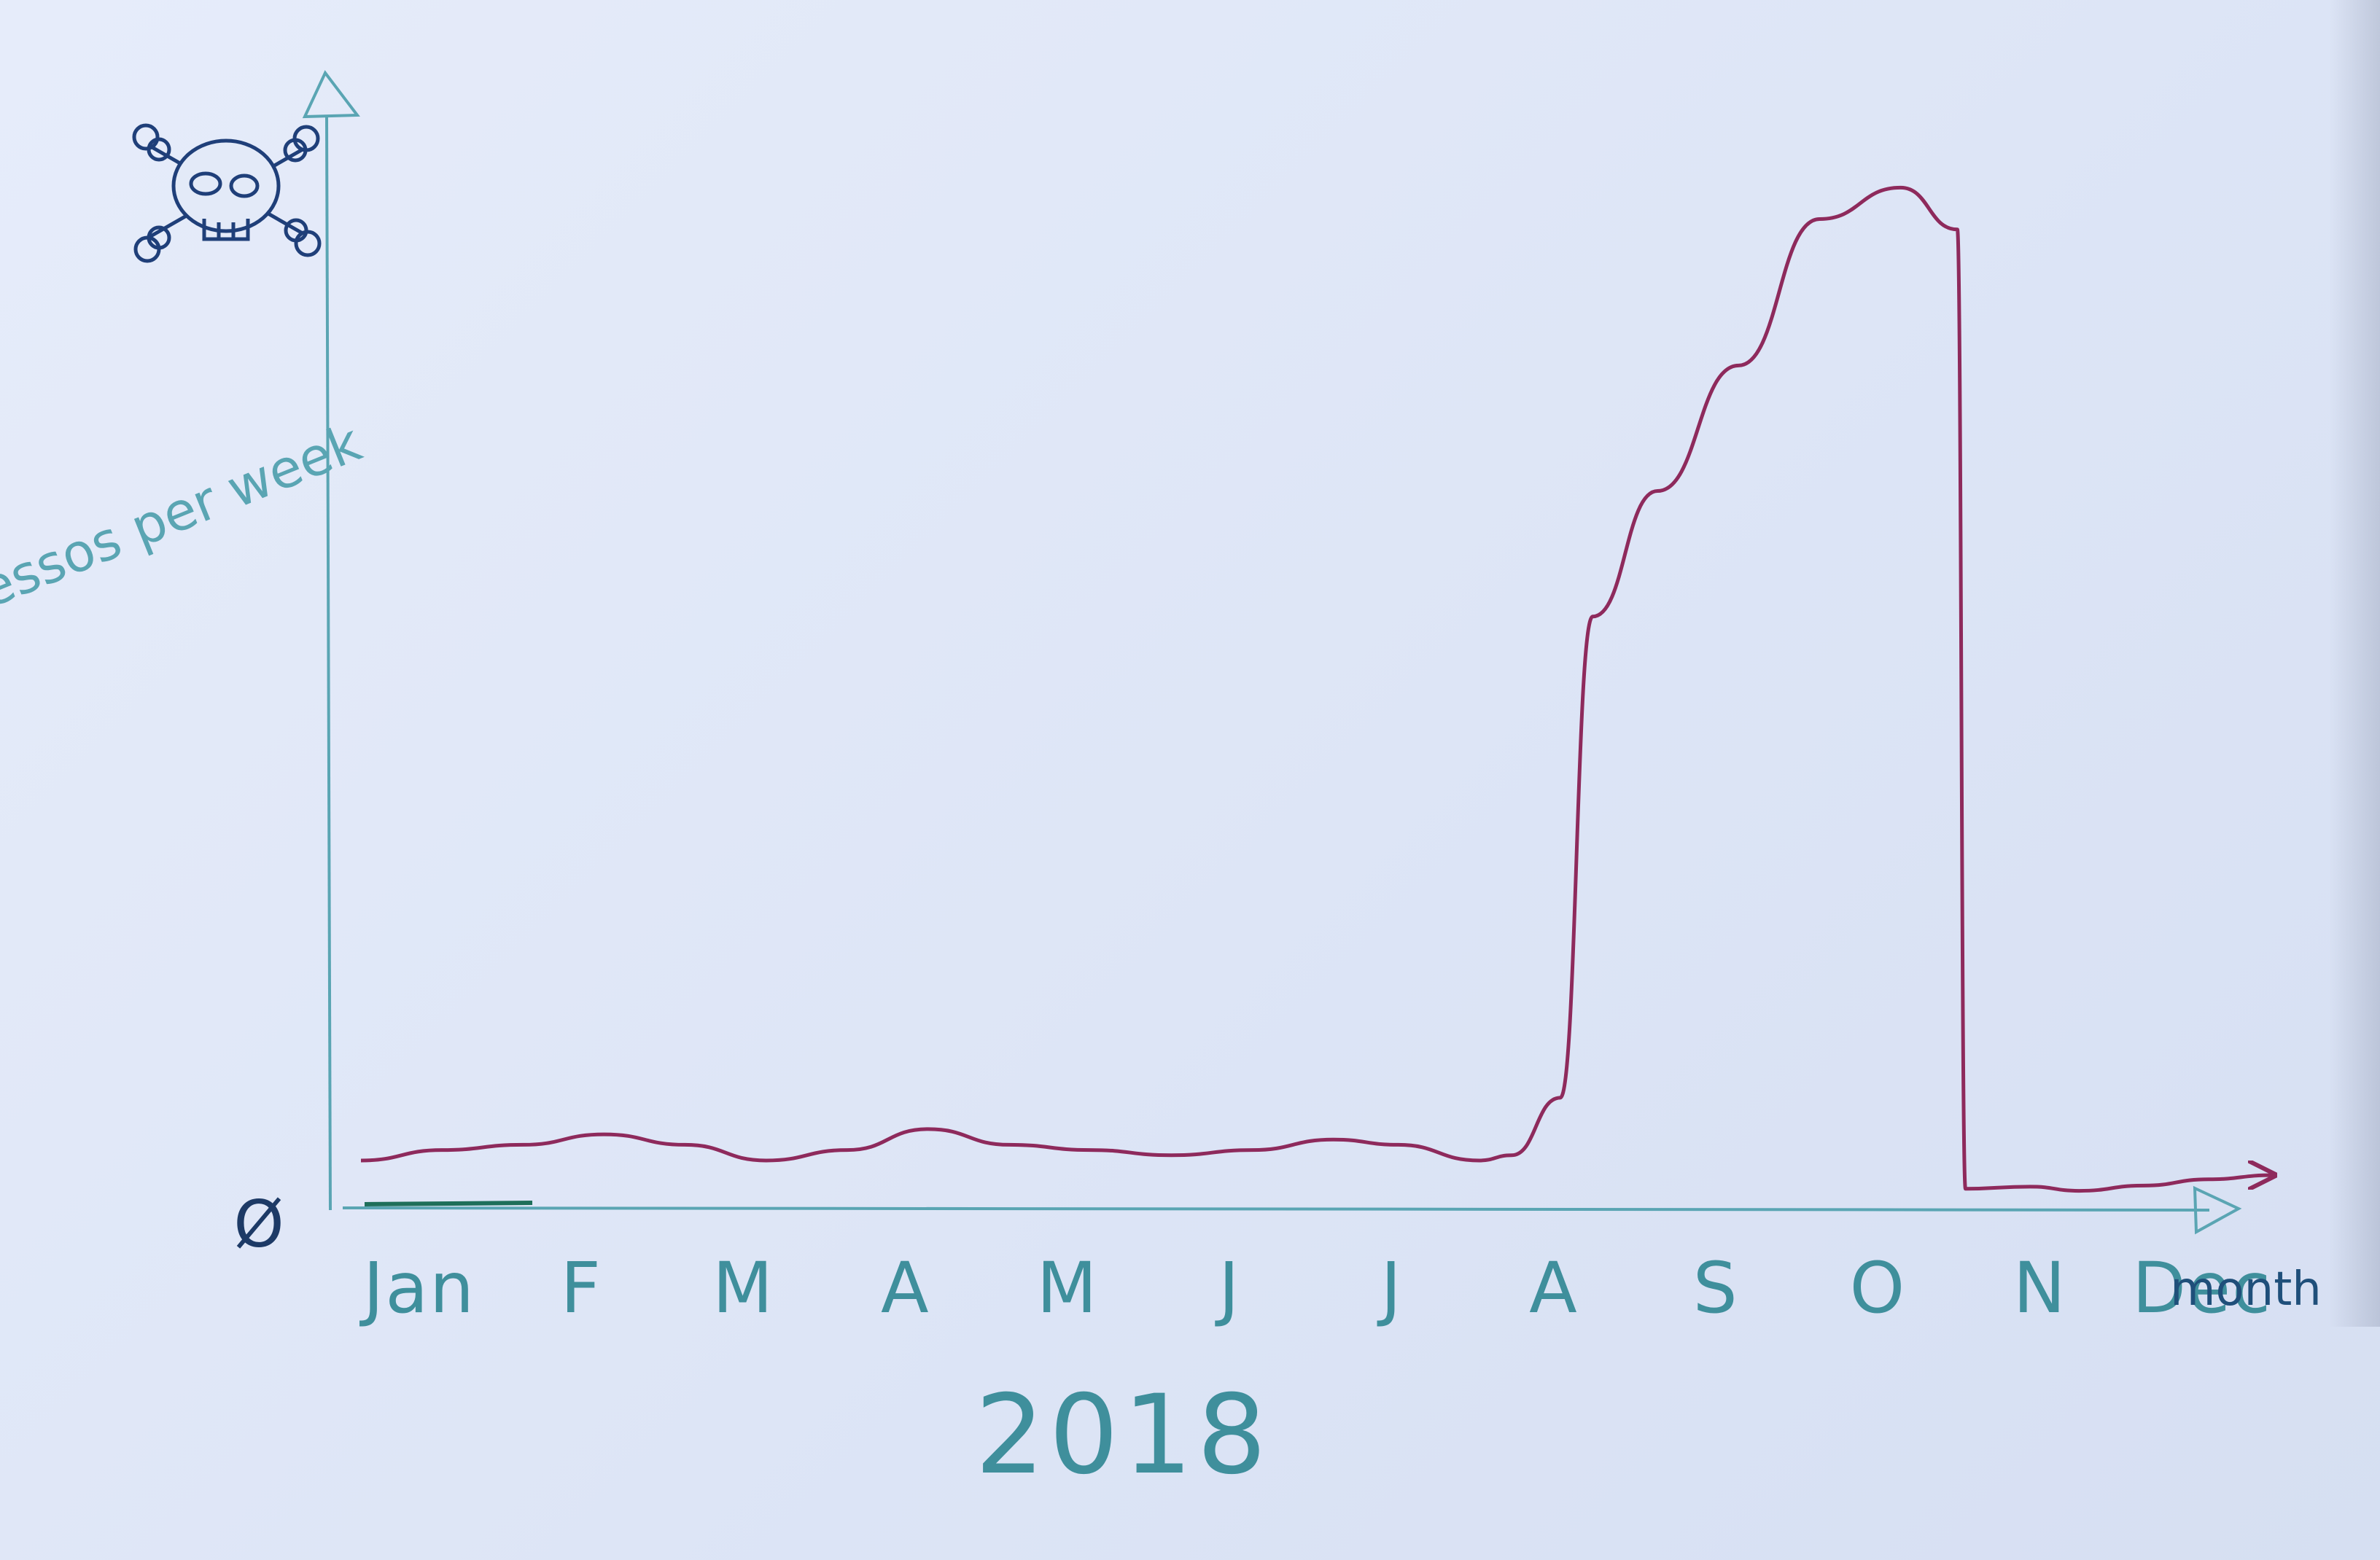  I want to click on x-tick-labels: Jan F M A M J J A S O N Dec, so click(1315, 1288).